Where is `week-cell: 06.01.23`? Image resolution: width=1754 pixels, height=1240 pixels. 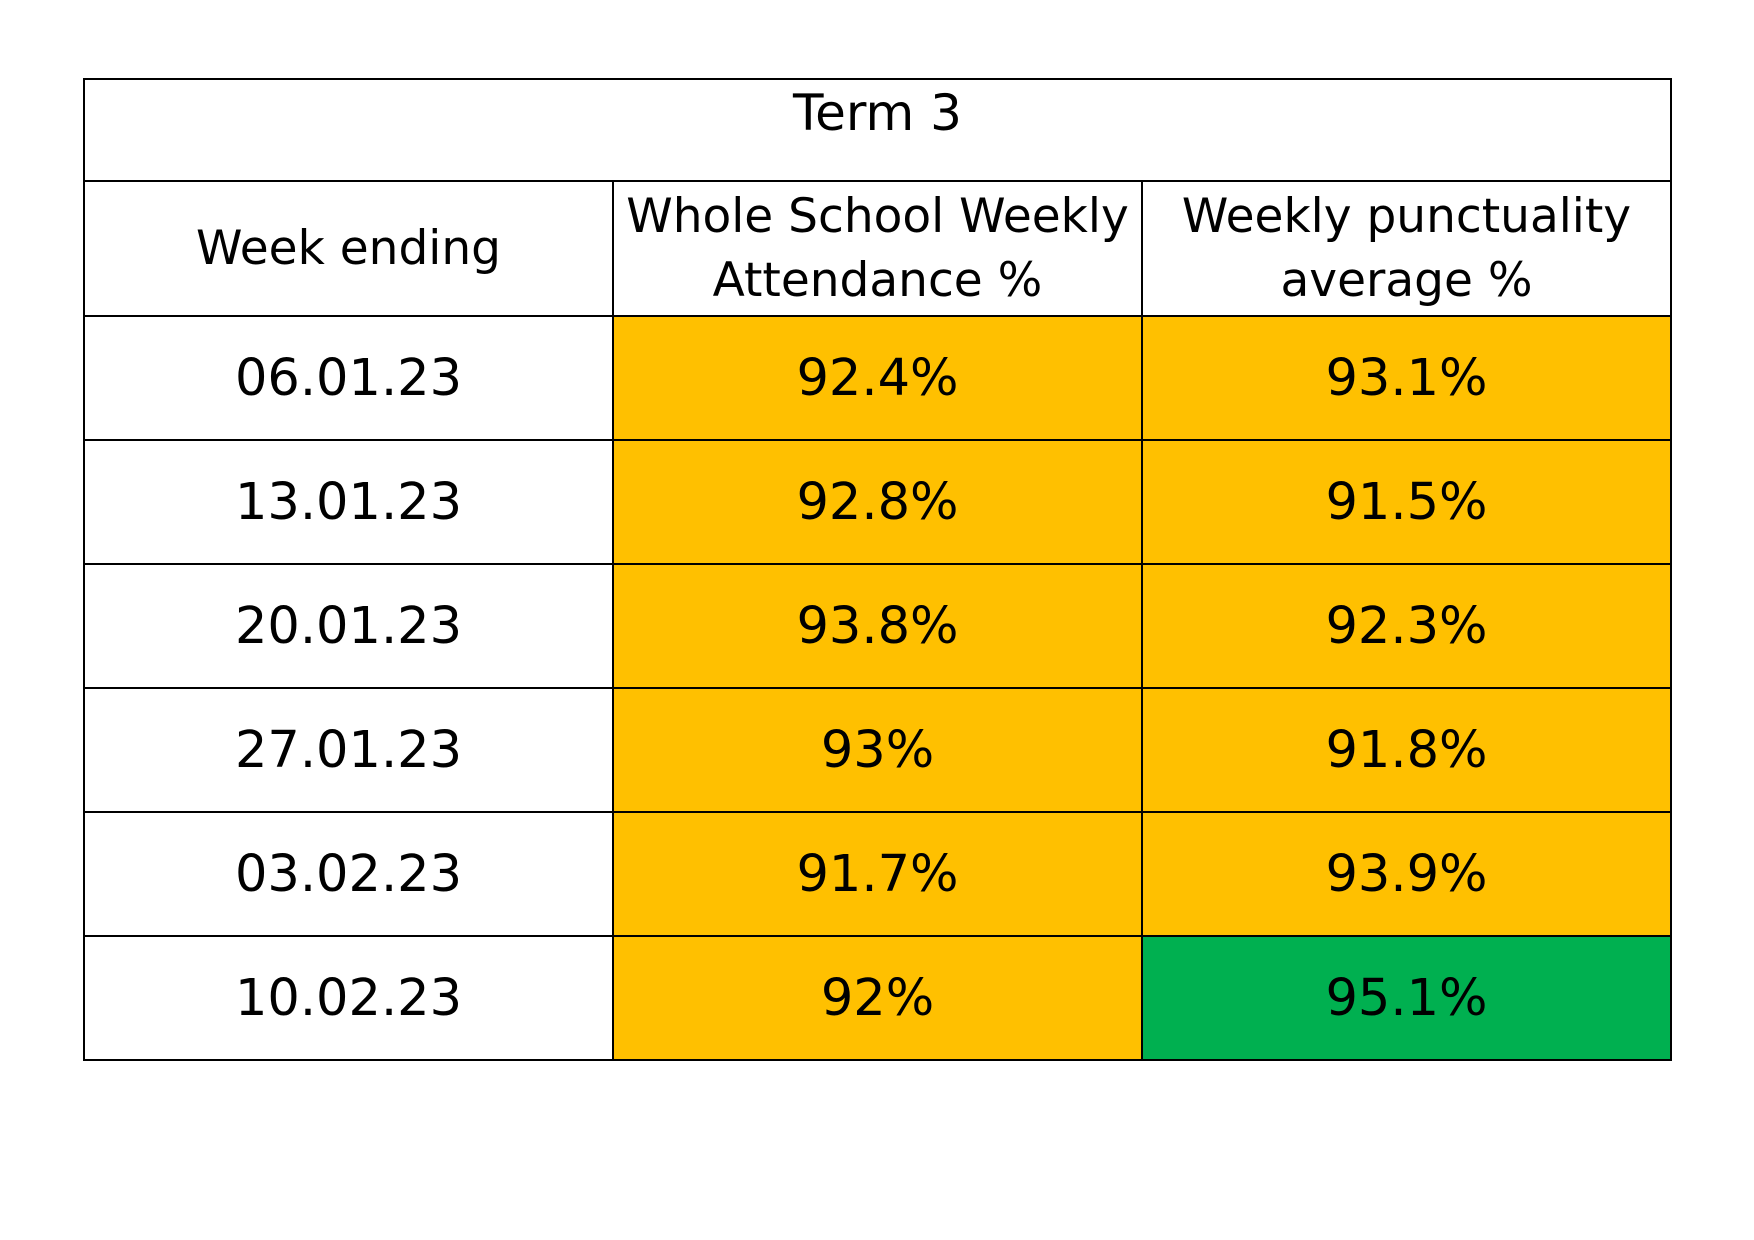
week-cell: 06.01.23 is located at coordinates (348, 378).